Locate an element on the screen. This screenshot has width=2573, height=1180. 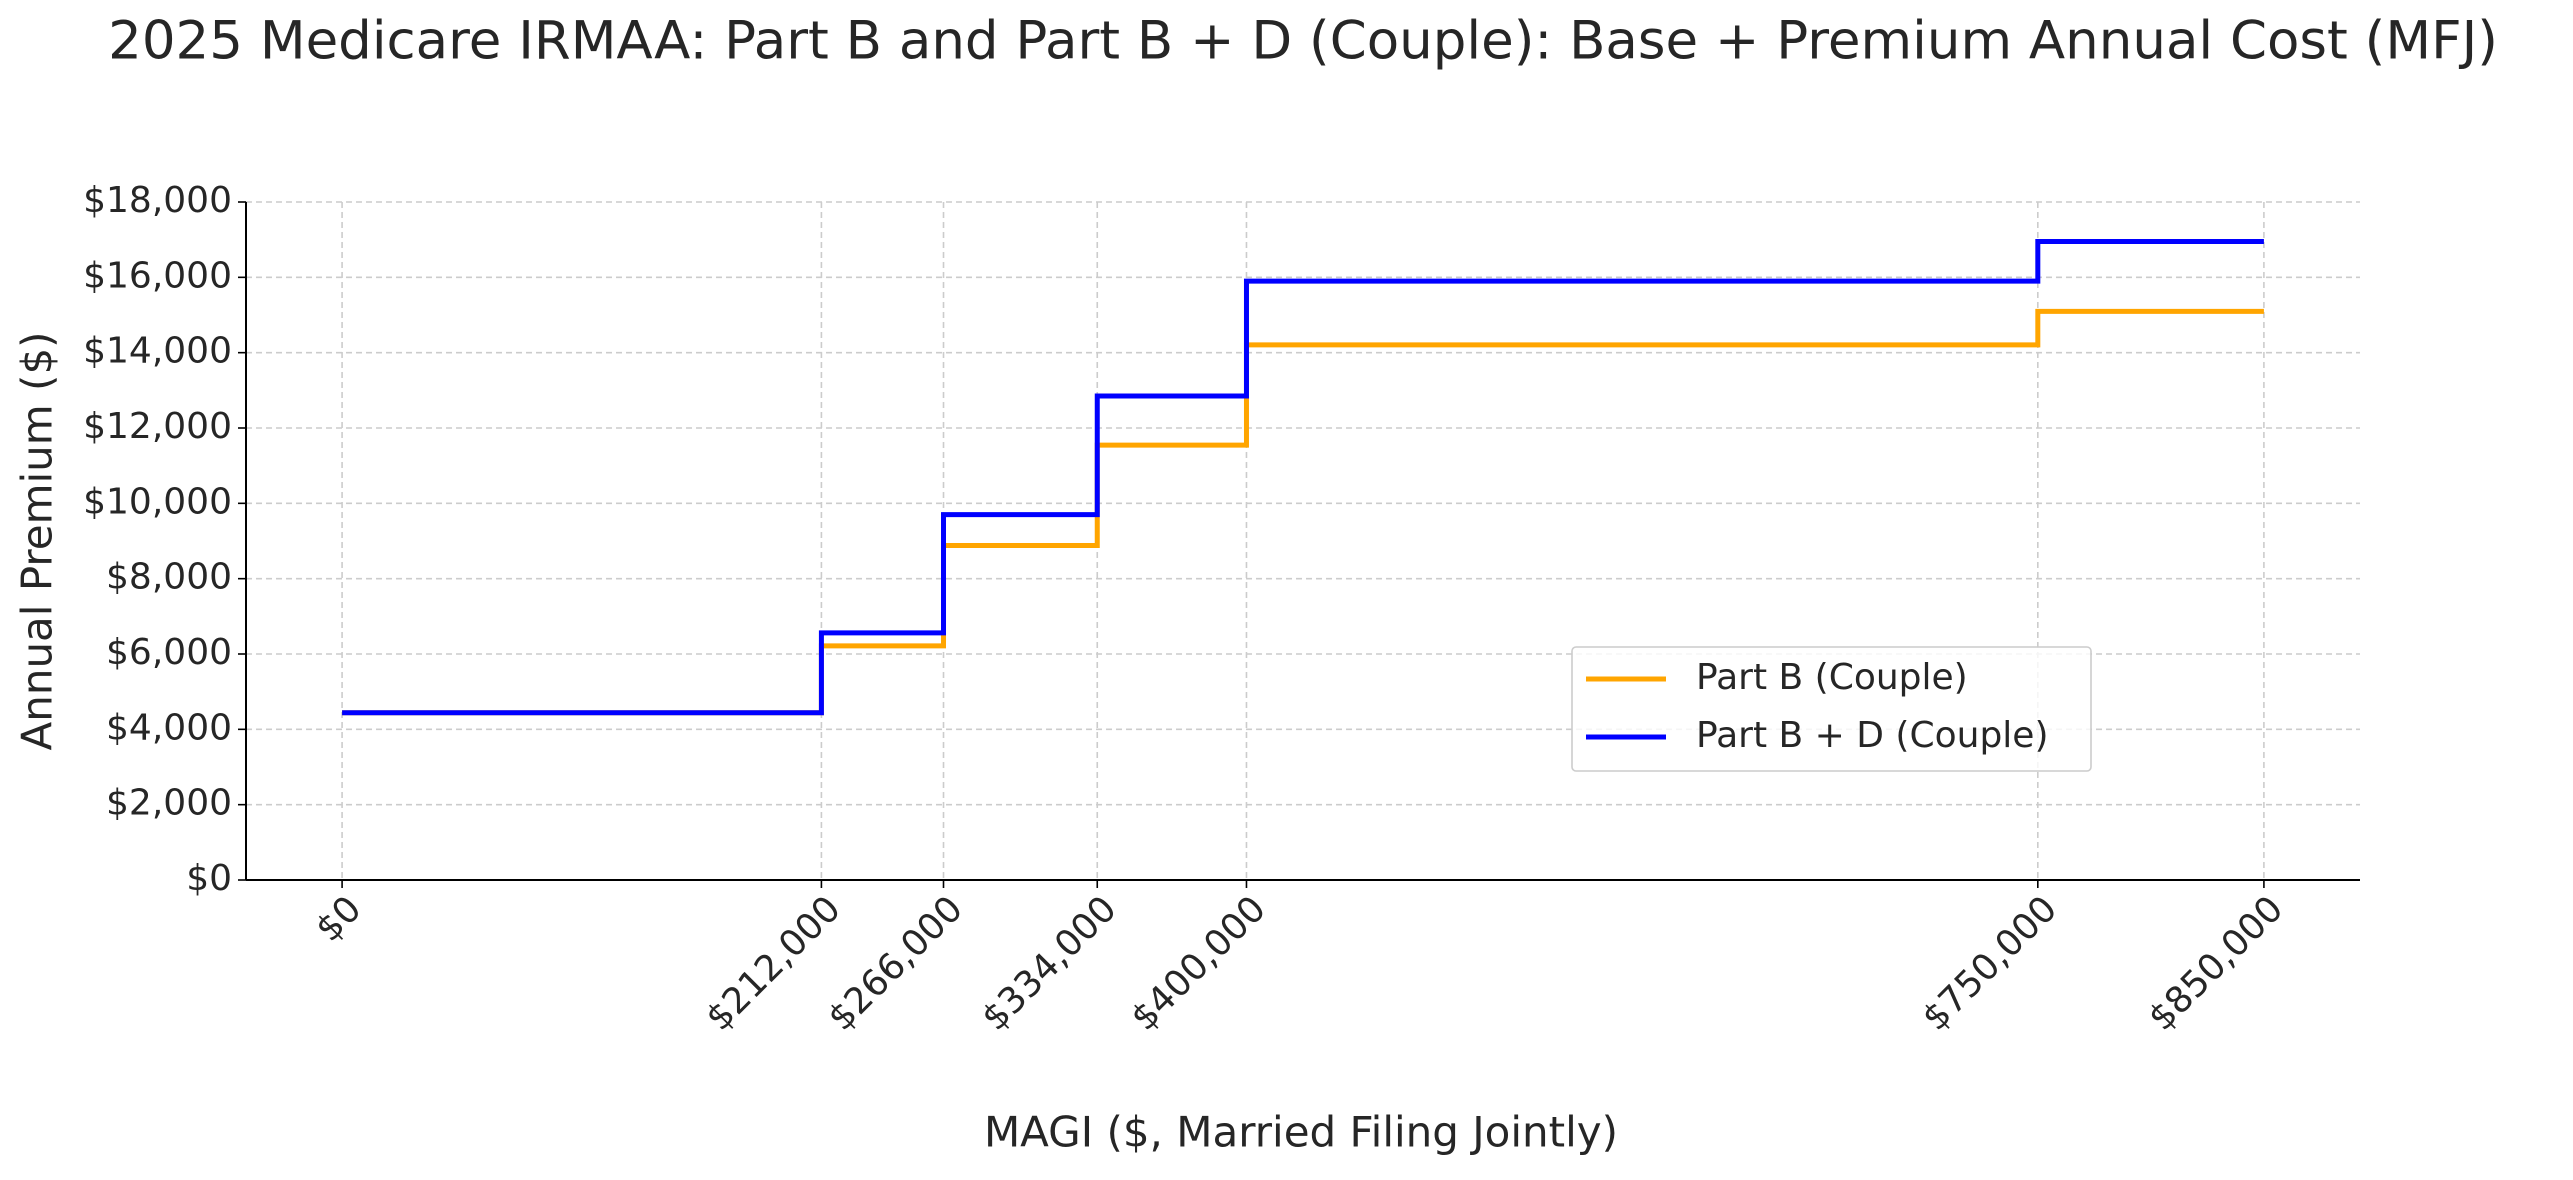
x-axis-label: MAGI ($, Married Filing Jointly) is located at coordinates (1301, 1132).